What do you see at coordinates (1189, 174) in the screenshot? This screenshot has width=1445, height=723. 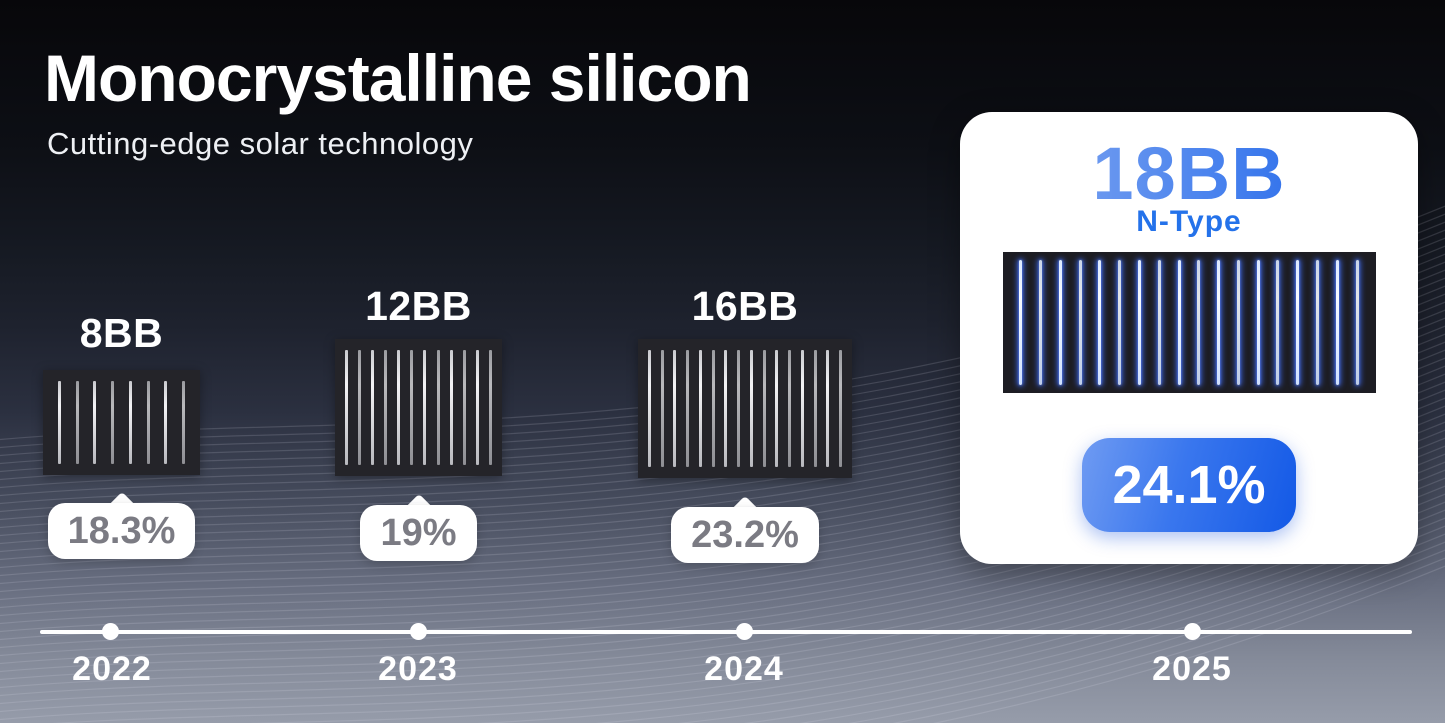 I see `highlight-busbar-label: 18BB` at bounding box center [1189, 174].